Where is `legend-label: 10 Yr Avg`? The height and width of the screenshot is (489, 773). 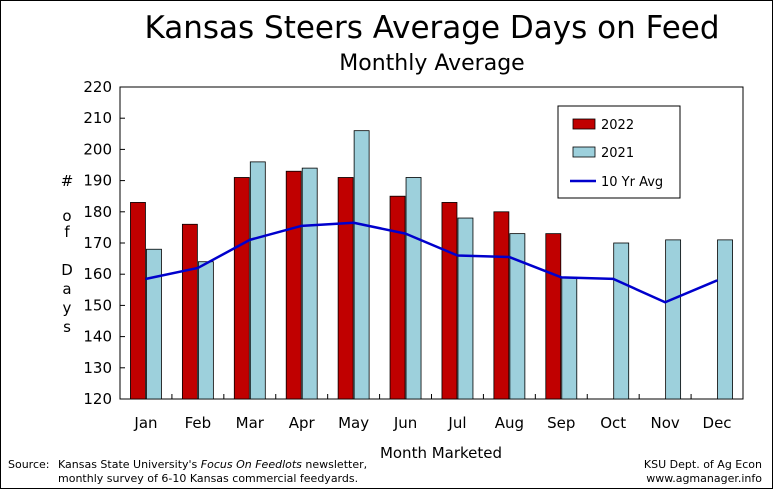
legend-label: 10 Yr Avg is located at coordinates (632, 182).